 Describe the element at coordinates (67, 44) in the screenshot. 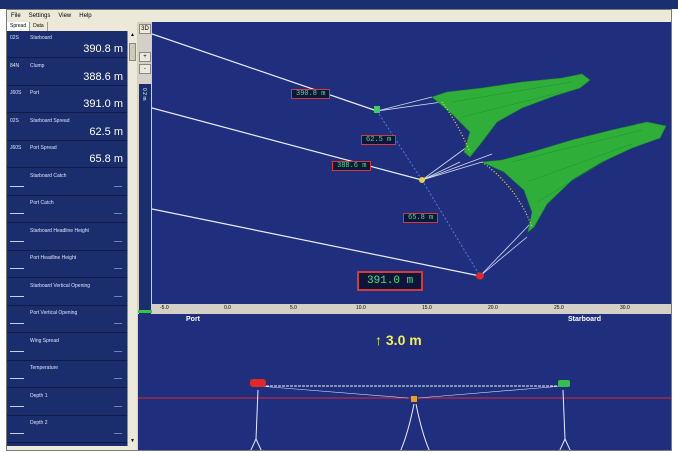

I see `sensor-row: 02S Starboard 390.8 m` at that location.